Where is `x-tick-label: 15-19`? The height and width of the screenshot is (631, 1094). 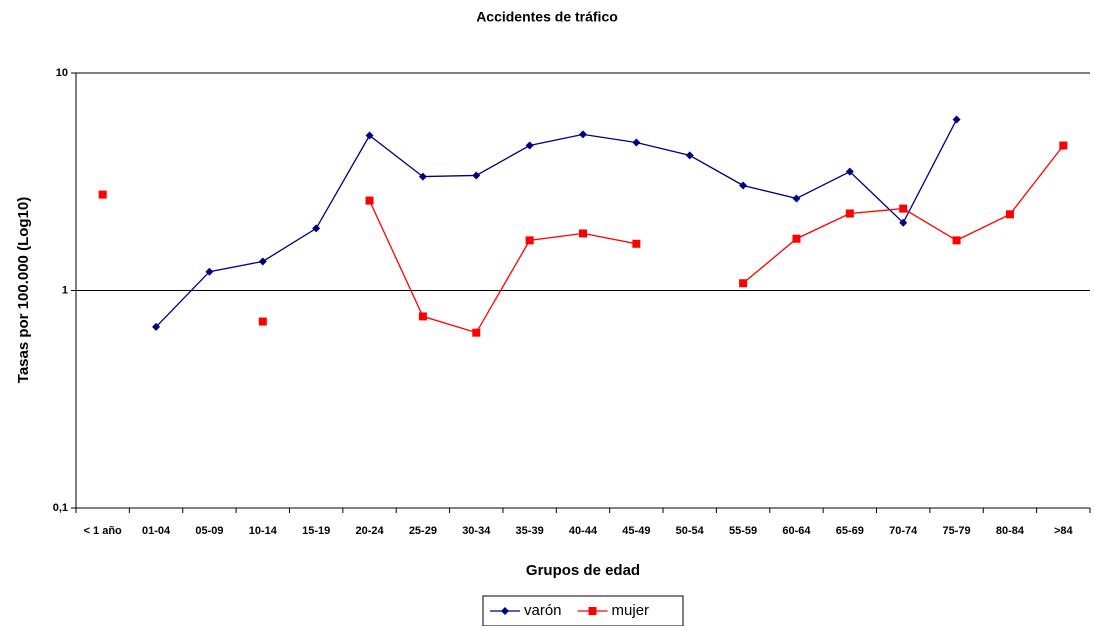 x-tick-label: 15-19 is located at coordinates (316, 531).